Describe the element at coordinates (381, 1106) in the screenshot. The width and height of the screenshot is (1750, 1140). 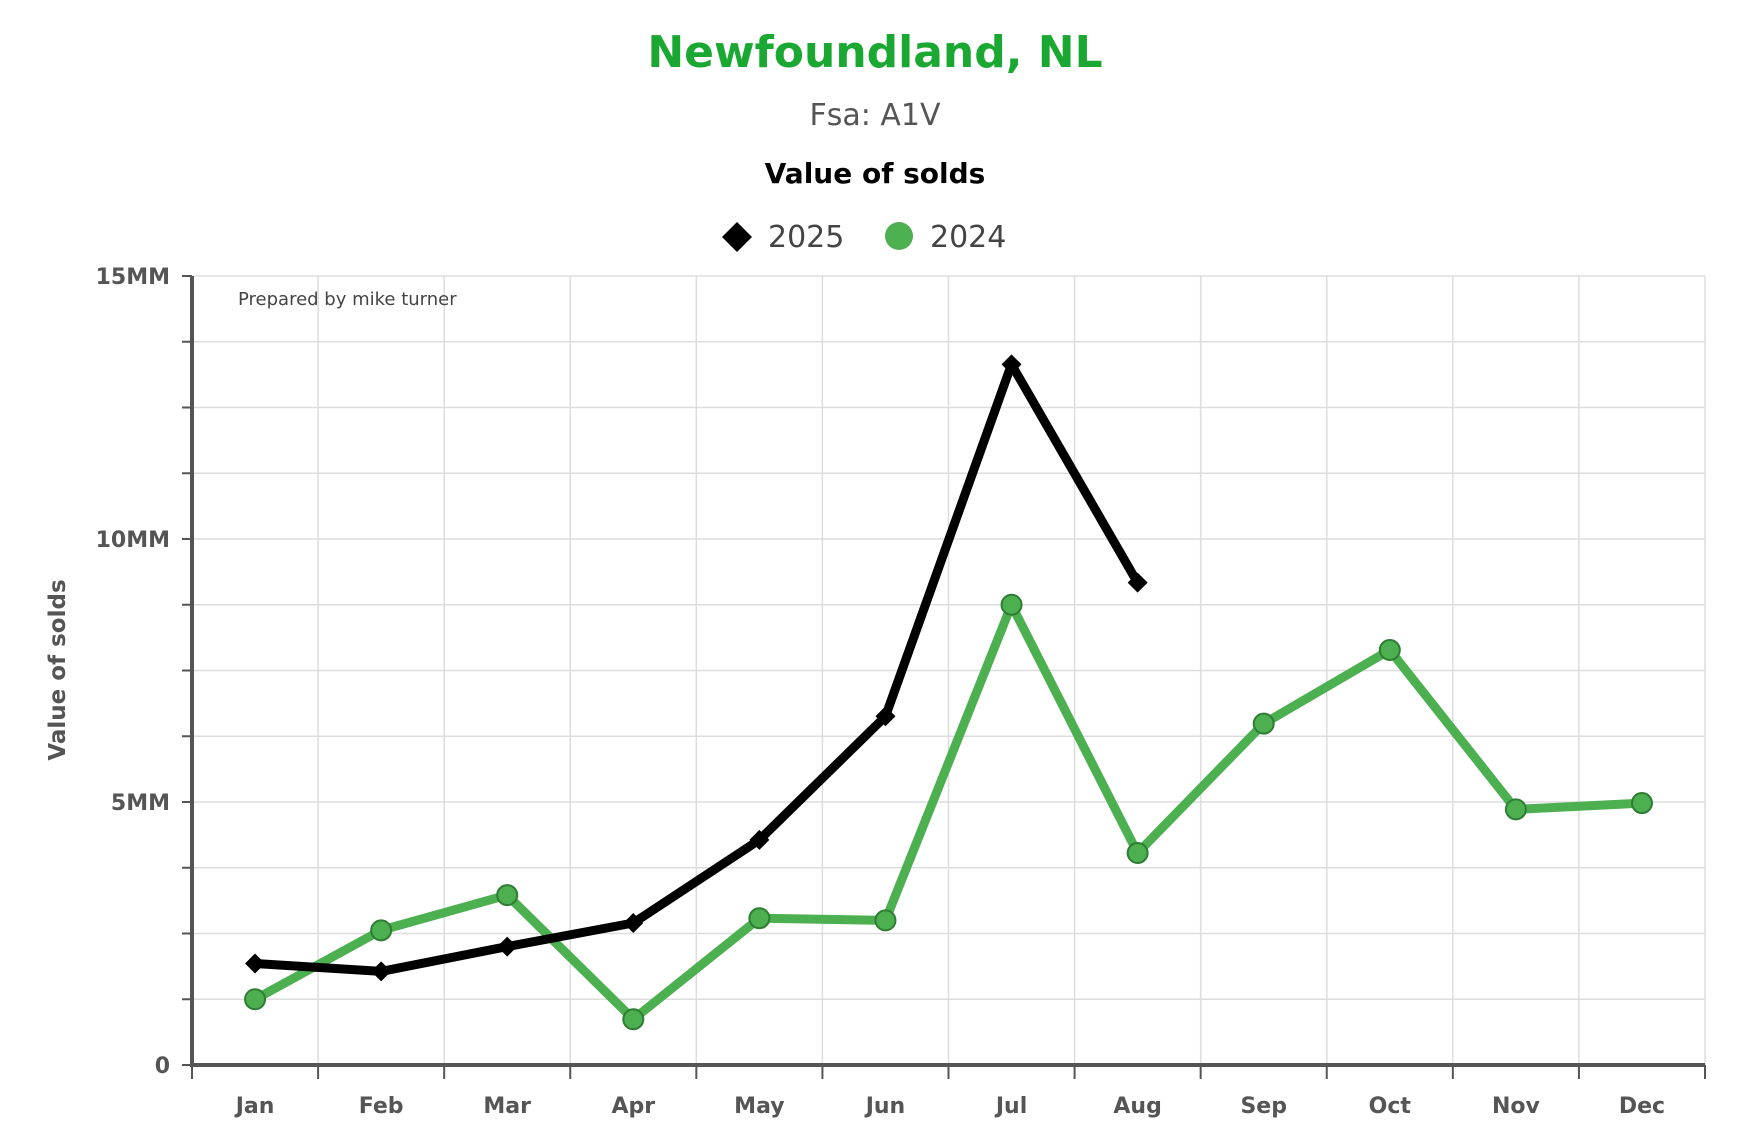
I see `x-tick-label: Feb` at that location.